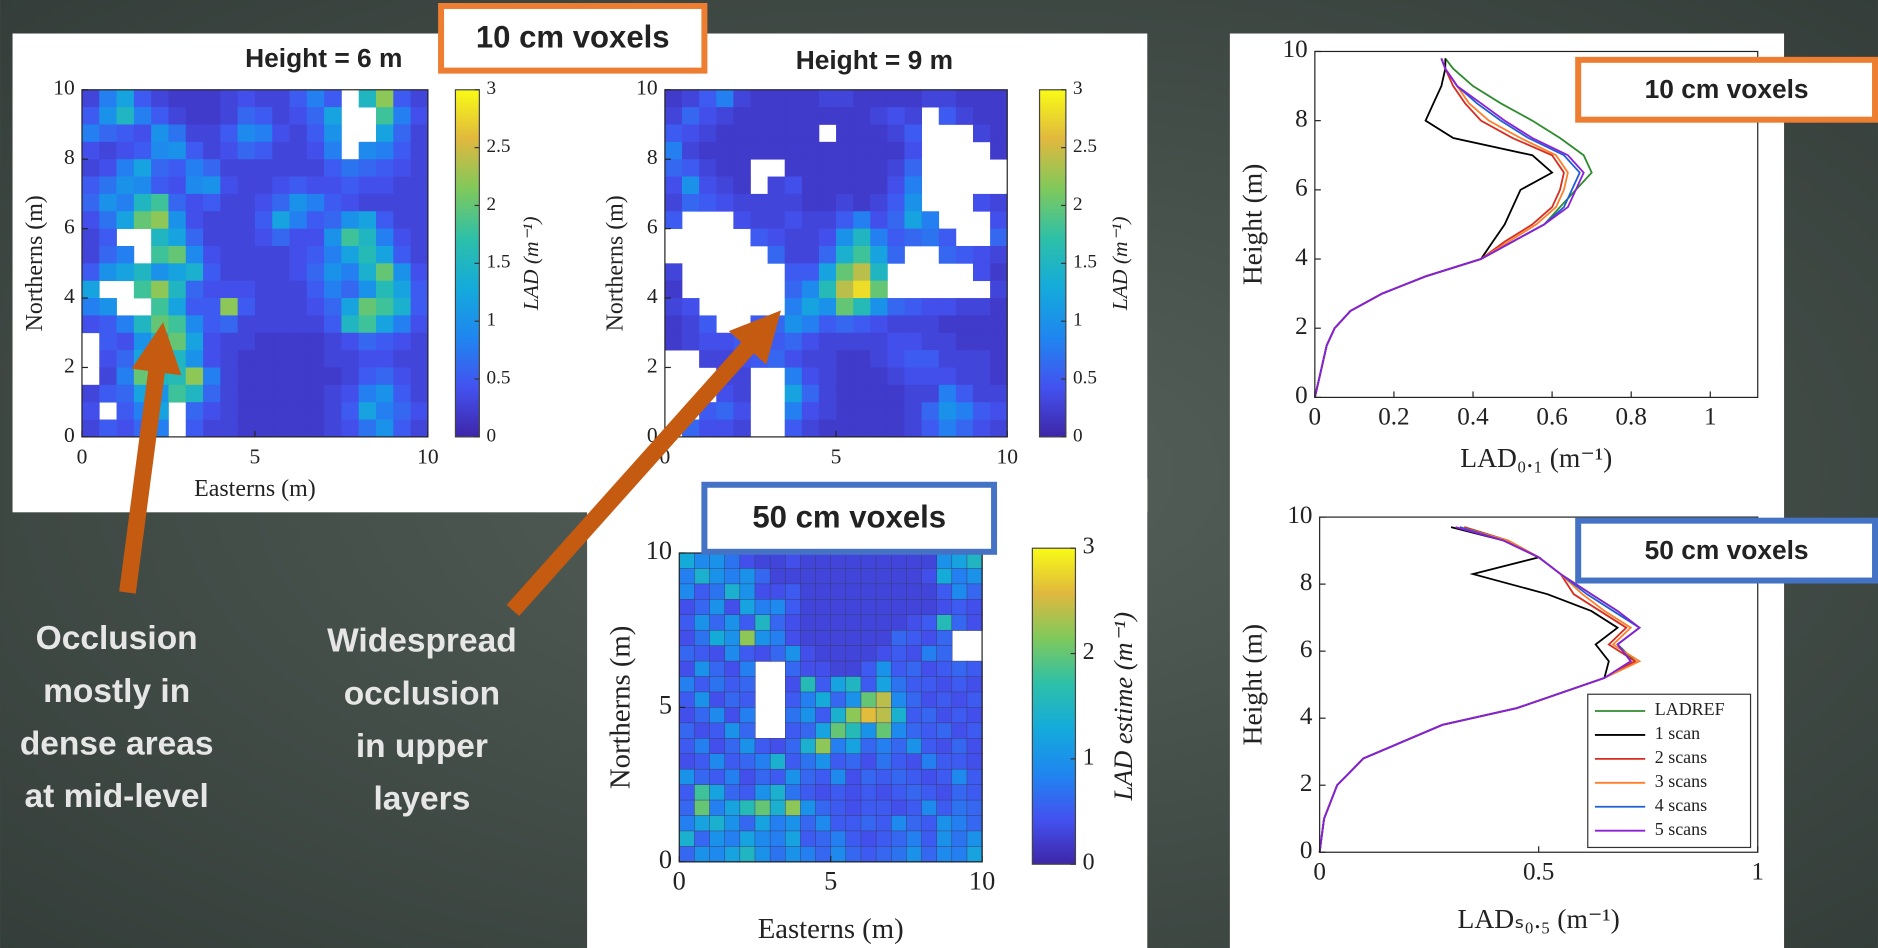 This screenshot has width=1878, height=948. What do you see at coordinates (1306, 850) in the screenshot?
I see `y-tick-label: 0` at bounding box center [1306, 850].